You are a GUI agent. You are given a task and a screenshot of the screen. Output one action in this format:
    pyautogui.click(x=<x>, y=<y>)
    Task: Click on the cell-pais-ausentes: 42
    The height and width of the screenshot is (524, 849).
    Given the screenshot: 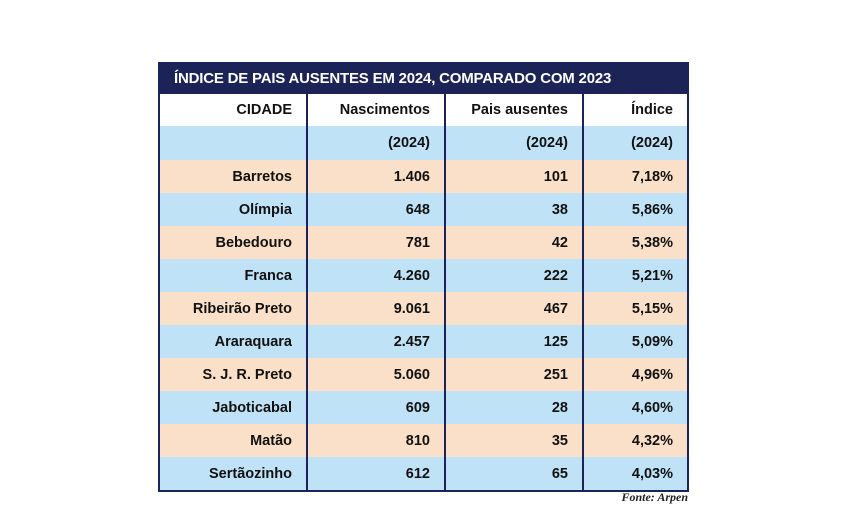 What is the action you would take?
    pyautogui.click(x=514, y=242)
    